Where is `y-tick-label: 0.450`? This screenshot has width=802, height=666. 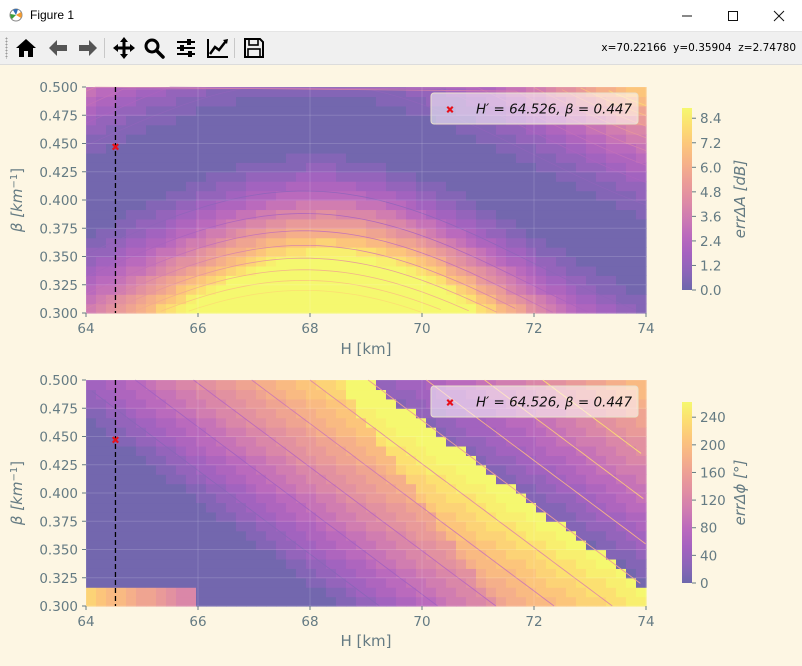 y-tick-label: 0.450 is located at coordinates (58, 145).